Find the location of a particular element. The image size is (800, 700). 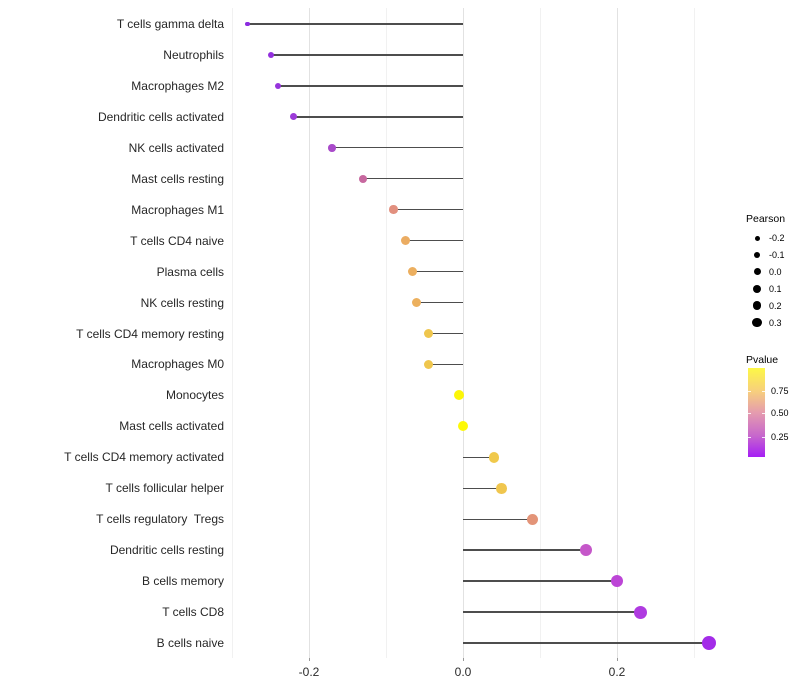

pvalue-colorbar is located at coordinates (756, 412).